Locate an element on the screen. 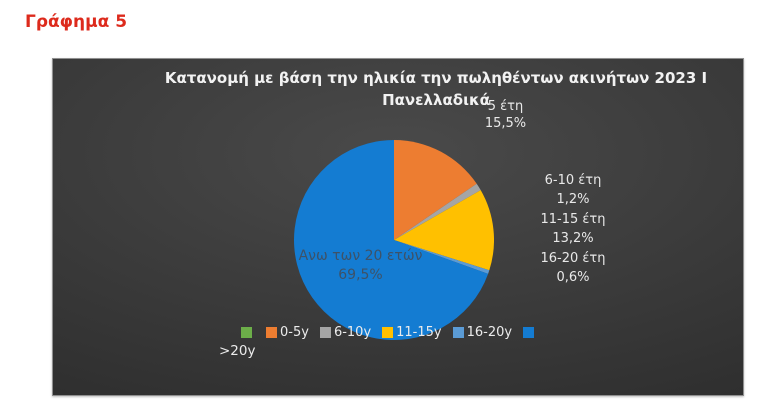  legend-swatch-orange-icon is located at coordinates (271, 332).